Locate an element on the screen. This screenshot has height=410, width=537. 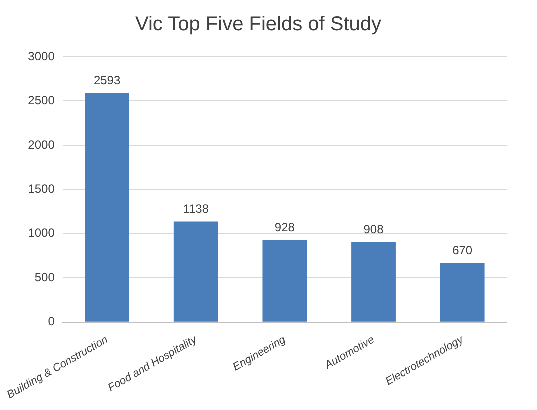
data-label: 1138 is located at coordinates (196, 209).